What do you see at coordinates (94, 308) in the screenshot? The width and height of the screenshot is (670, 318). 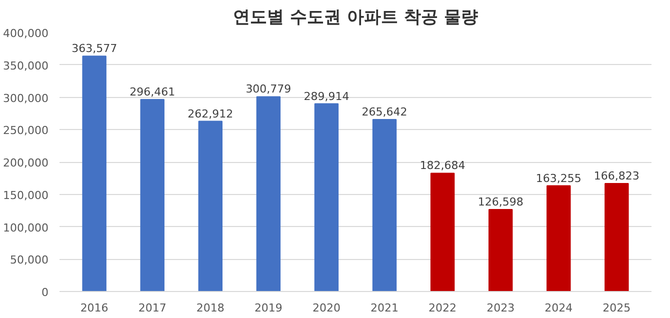 I see `x-tick-label: 2016` at bounding box center [94, 308].